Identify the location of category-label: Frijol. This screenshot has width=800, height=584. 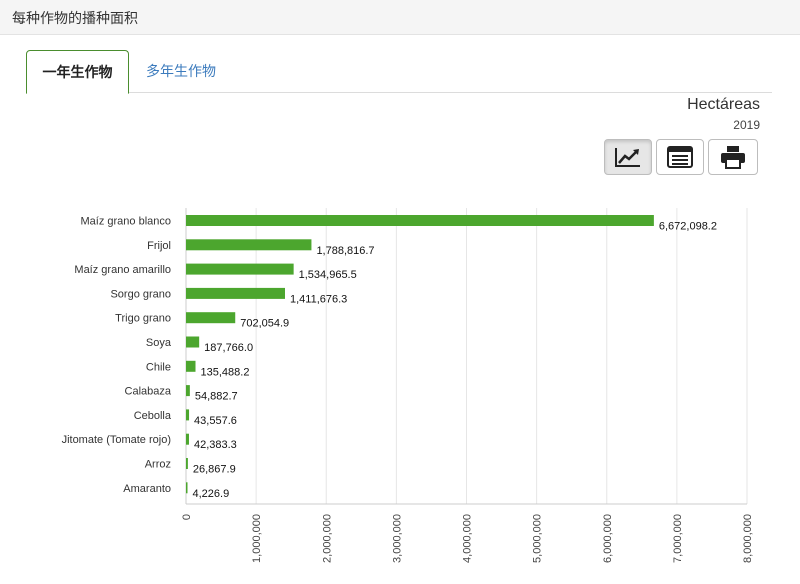
(159, 246).